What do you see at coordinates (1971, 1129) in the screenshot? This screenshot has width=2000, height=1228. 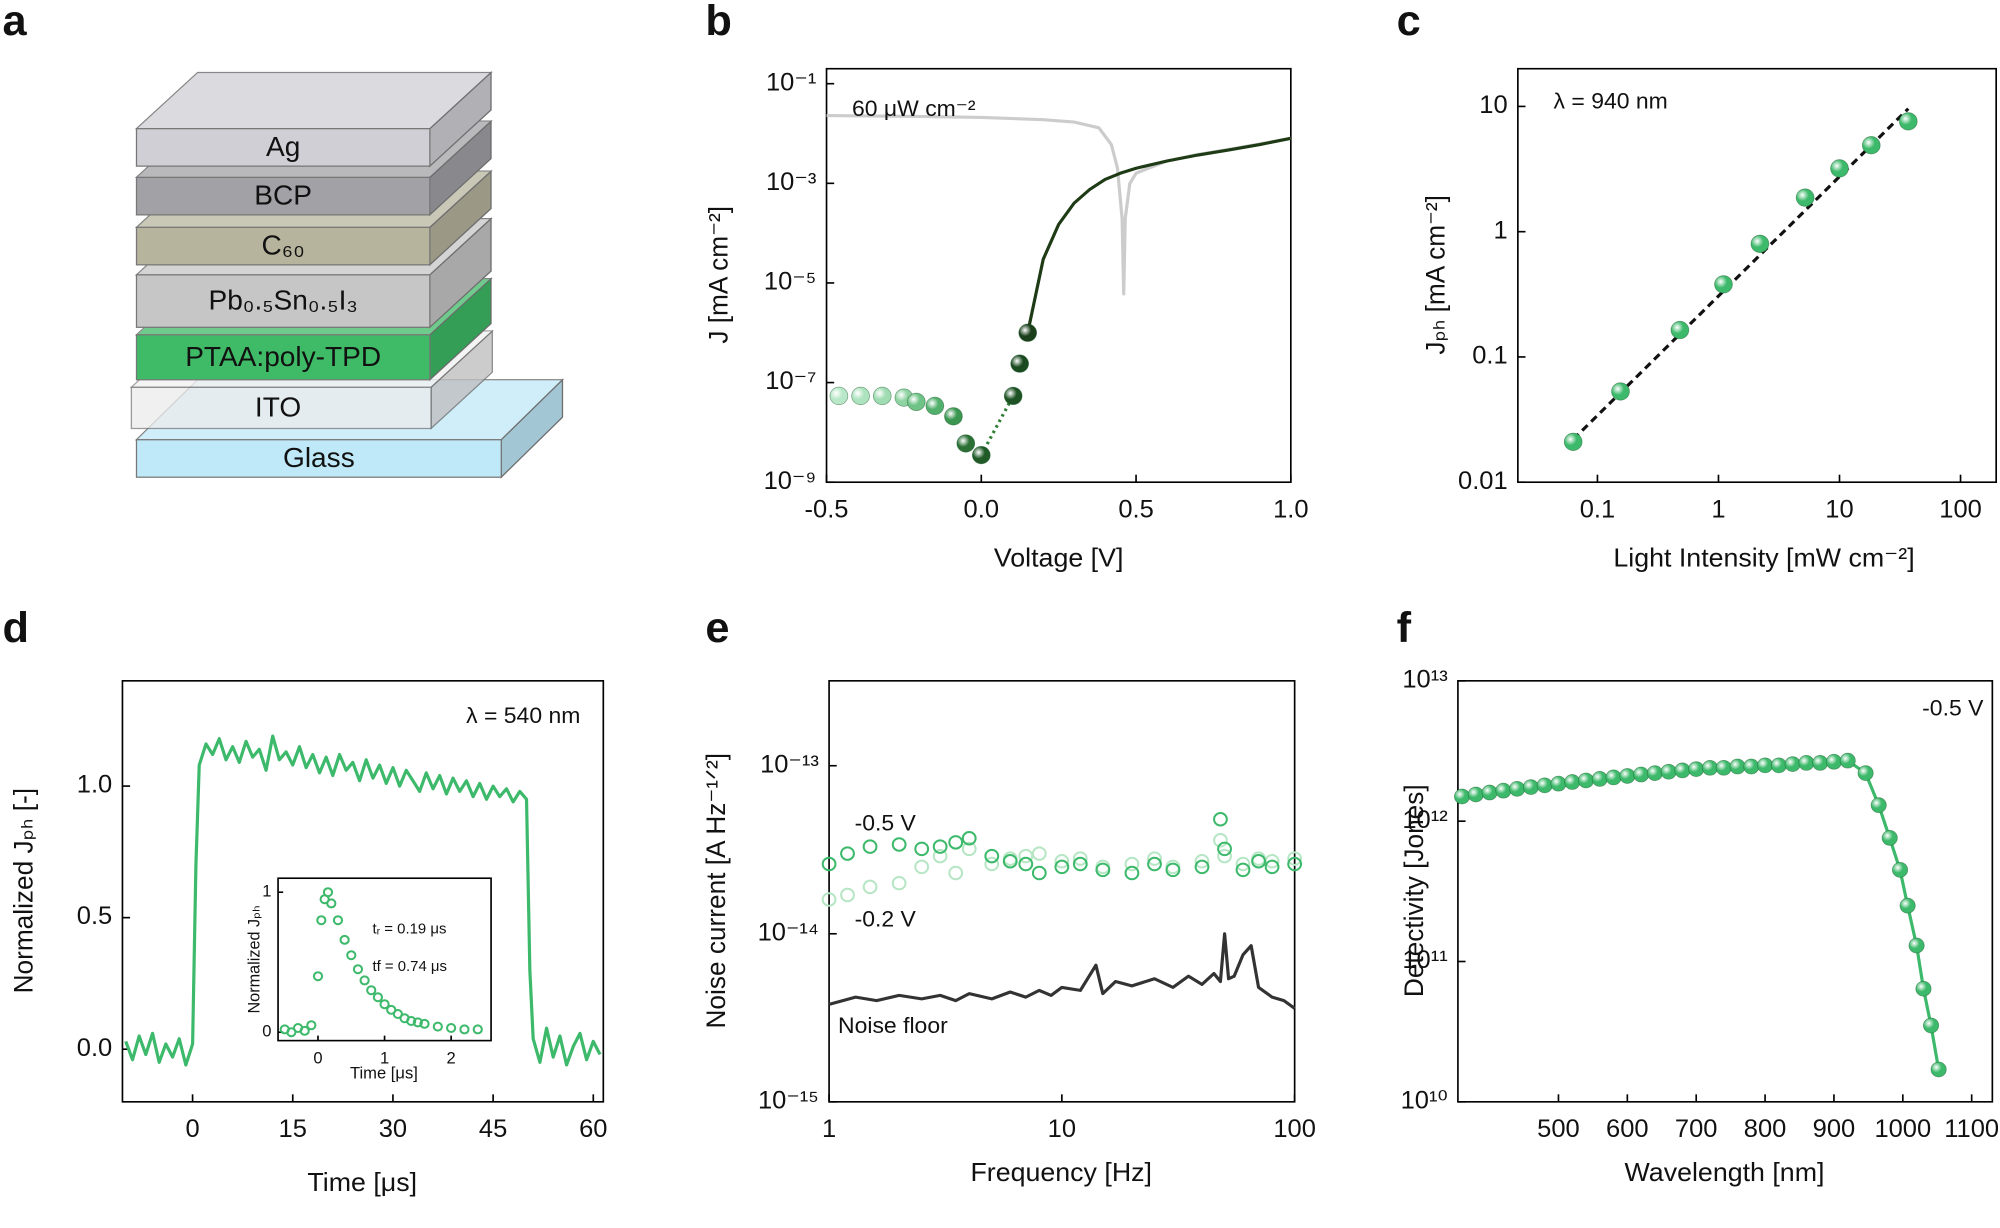 I see `x-tick-label: 1100` at bounding box center [1971, 1129].